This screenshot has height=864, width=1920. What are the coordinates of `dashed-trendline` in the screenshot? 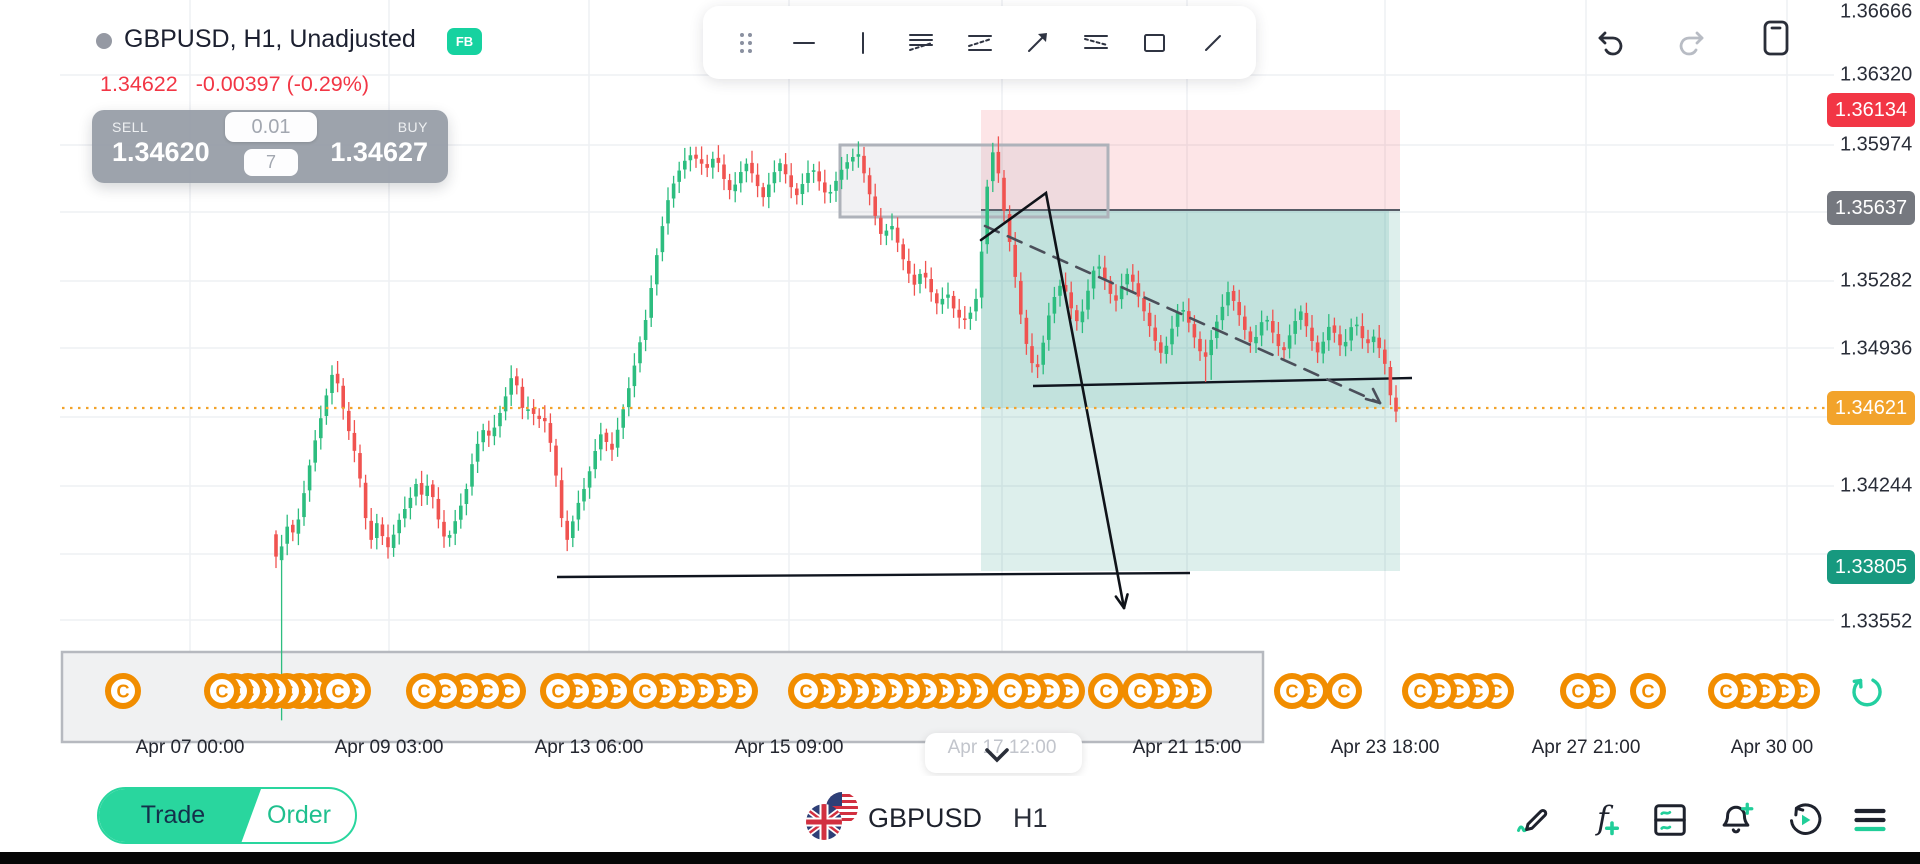 It's located at (1182, 314).